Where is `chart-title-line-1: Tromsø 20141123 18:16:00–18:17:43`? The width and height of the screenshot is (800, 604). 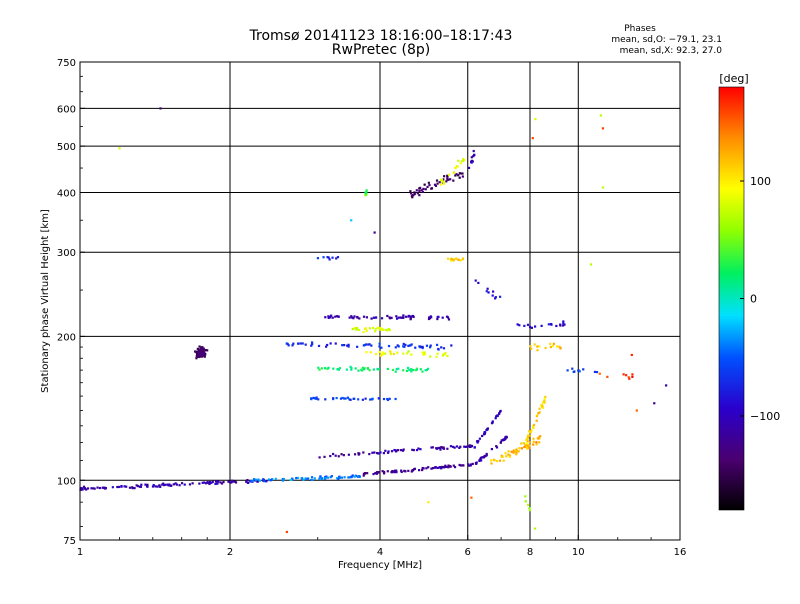
chart-title-line-1: Tromsø 20141123 18:16:00–18:17:43 is located at coordinates (381, 36).